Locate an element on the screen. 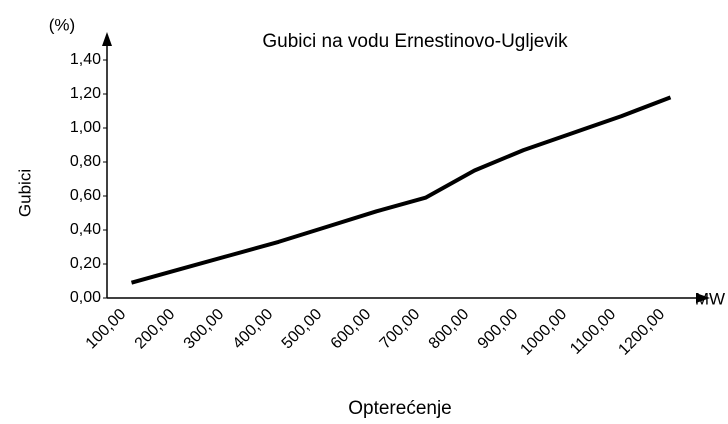  x-tick-label: 1100,00 is located at coordinates (593, 332).